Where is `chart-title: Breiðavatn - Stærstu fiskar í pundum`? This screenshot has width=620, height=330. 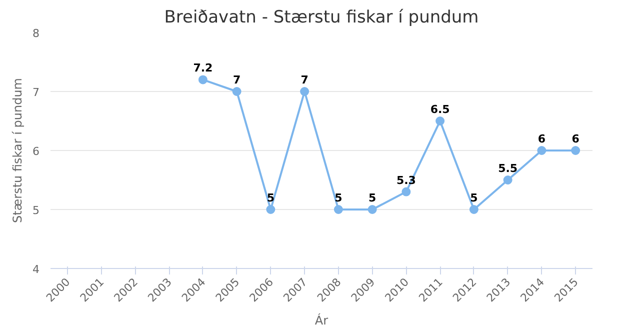 chart-title: Breiðavatn - Stærstu fiskar í pundum is located at coordinates (321, 18).